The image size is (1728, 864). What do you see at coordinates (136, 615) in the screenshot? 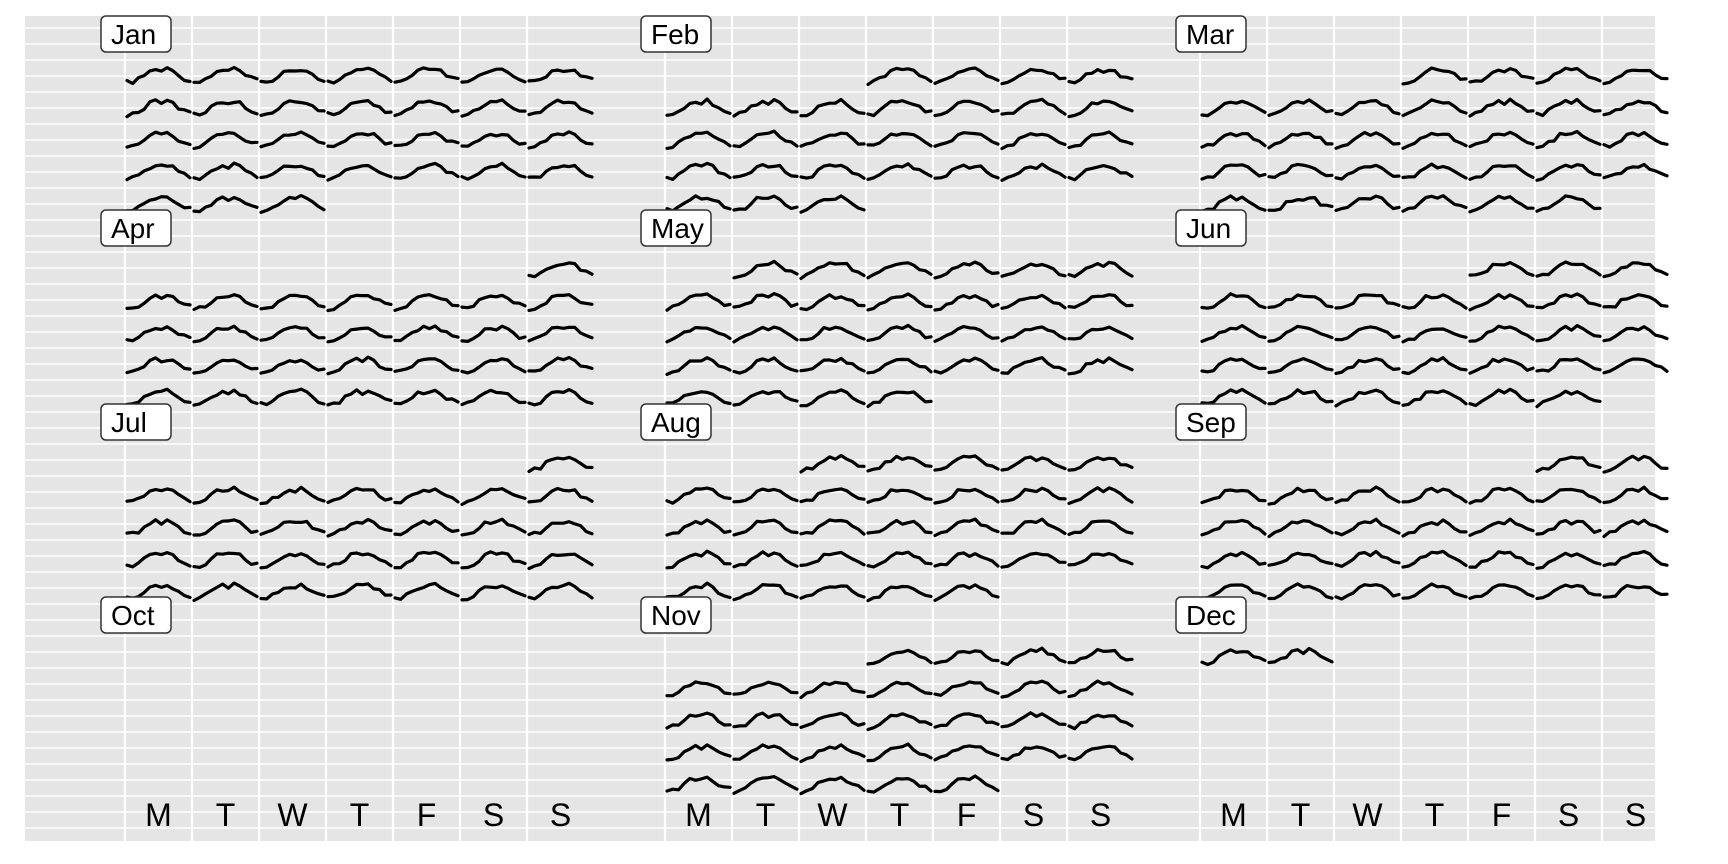
I see `month-strip` at bounding box center [136, 615].